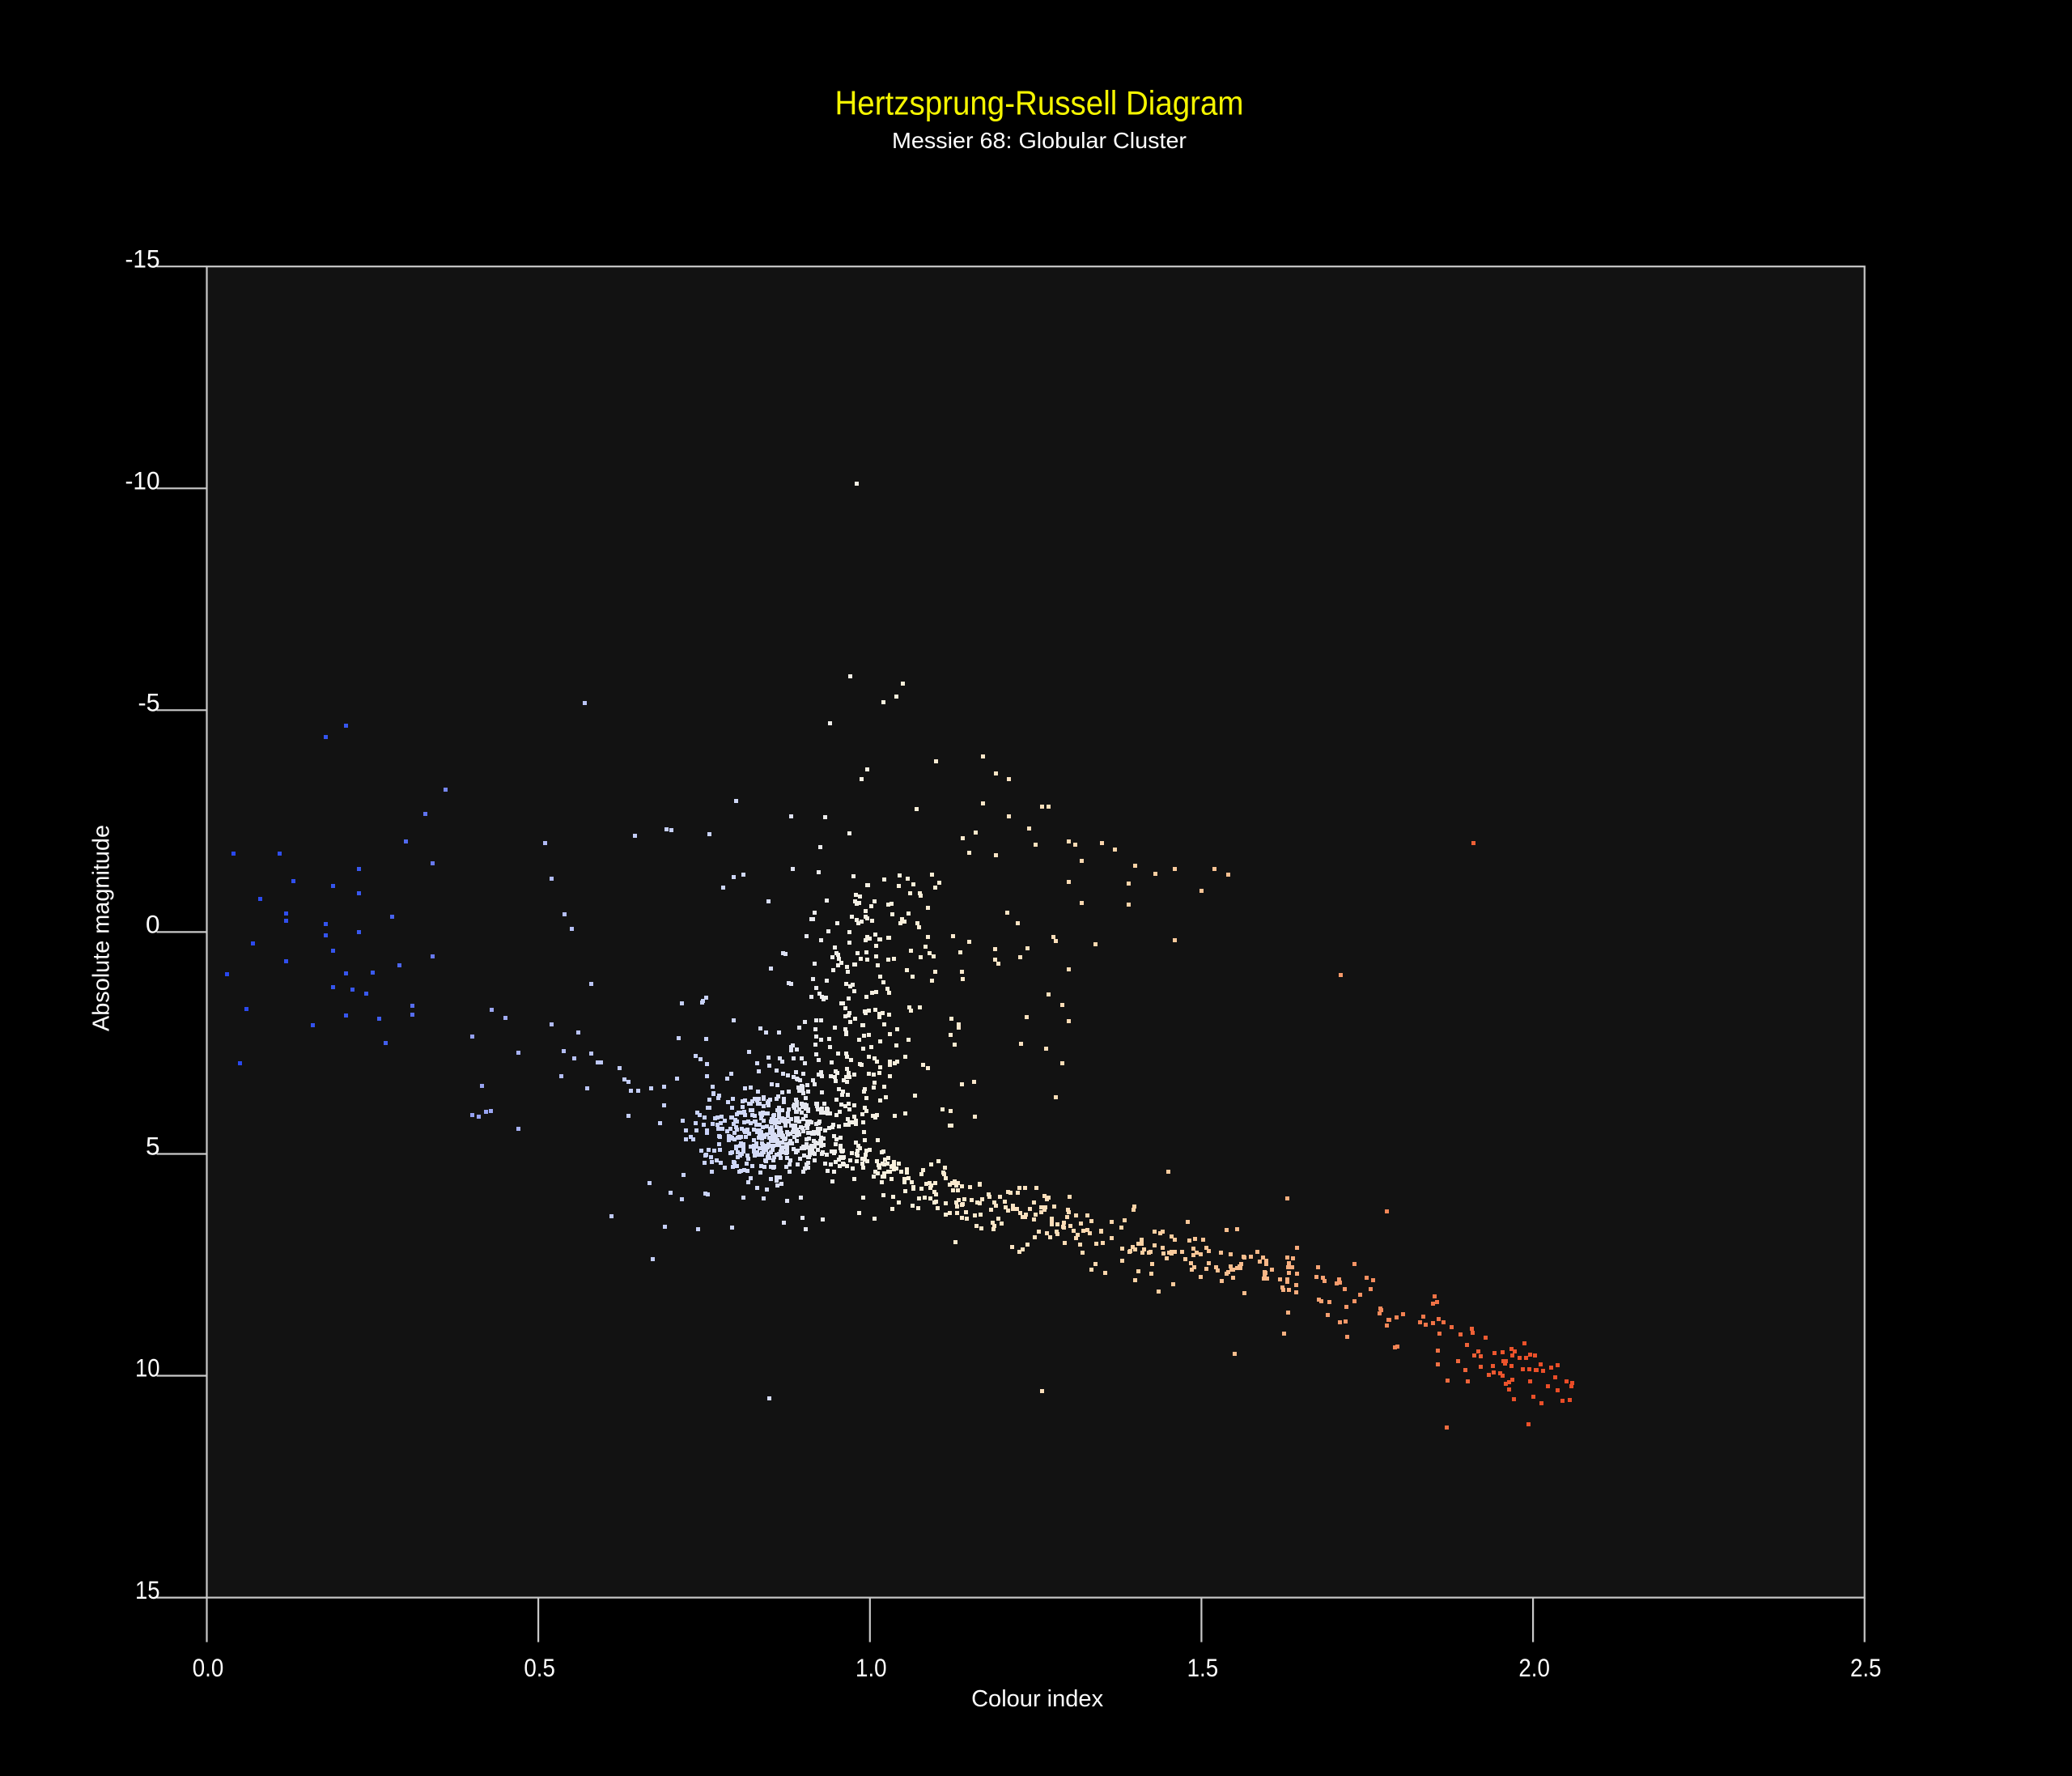 This screenshot has width=2072, height=1776. Describe the element at coordinates (102, 928) in the screenshot. I see `svg-text: Absolute magnitude` at that location.